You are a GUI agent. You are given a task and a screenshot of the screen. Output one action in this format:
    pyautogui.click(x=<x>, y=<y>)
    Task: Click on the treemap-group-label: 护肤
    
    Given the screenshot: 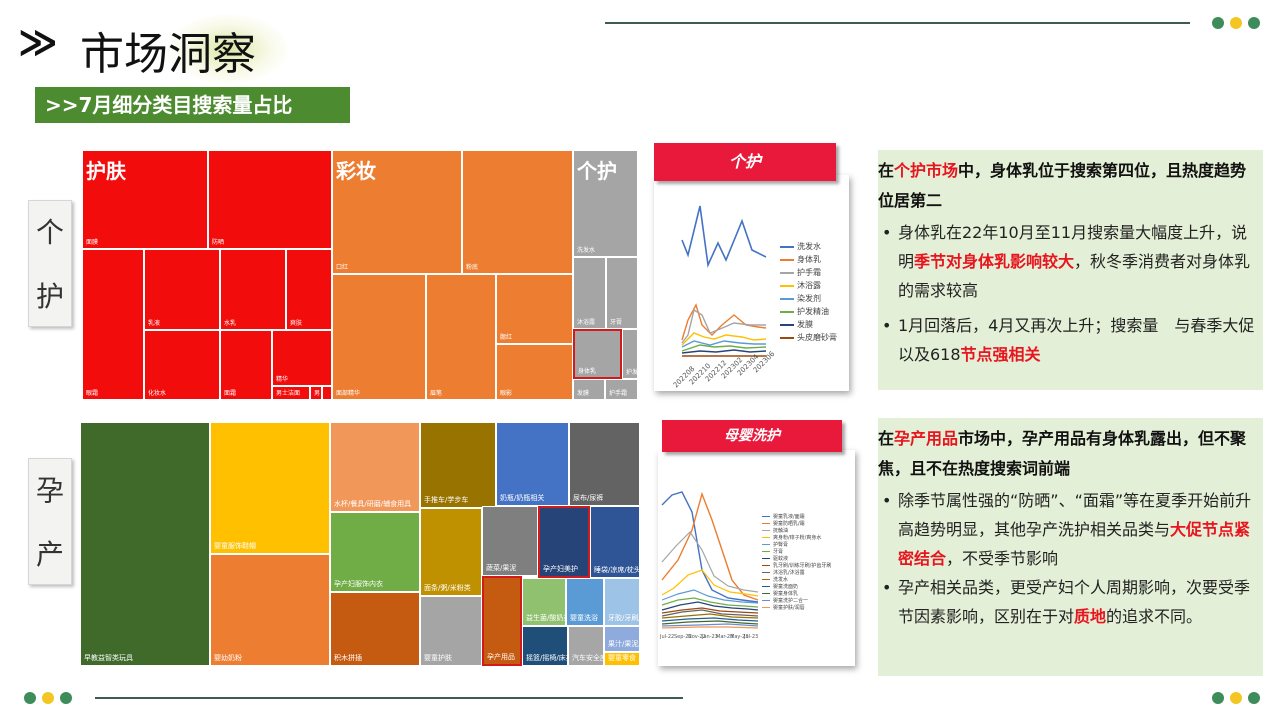 What is the action you would take?
    pyautogui.click(x=106, y=171)
    